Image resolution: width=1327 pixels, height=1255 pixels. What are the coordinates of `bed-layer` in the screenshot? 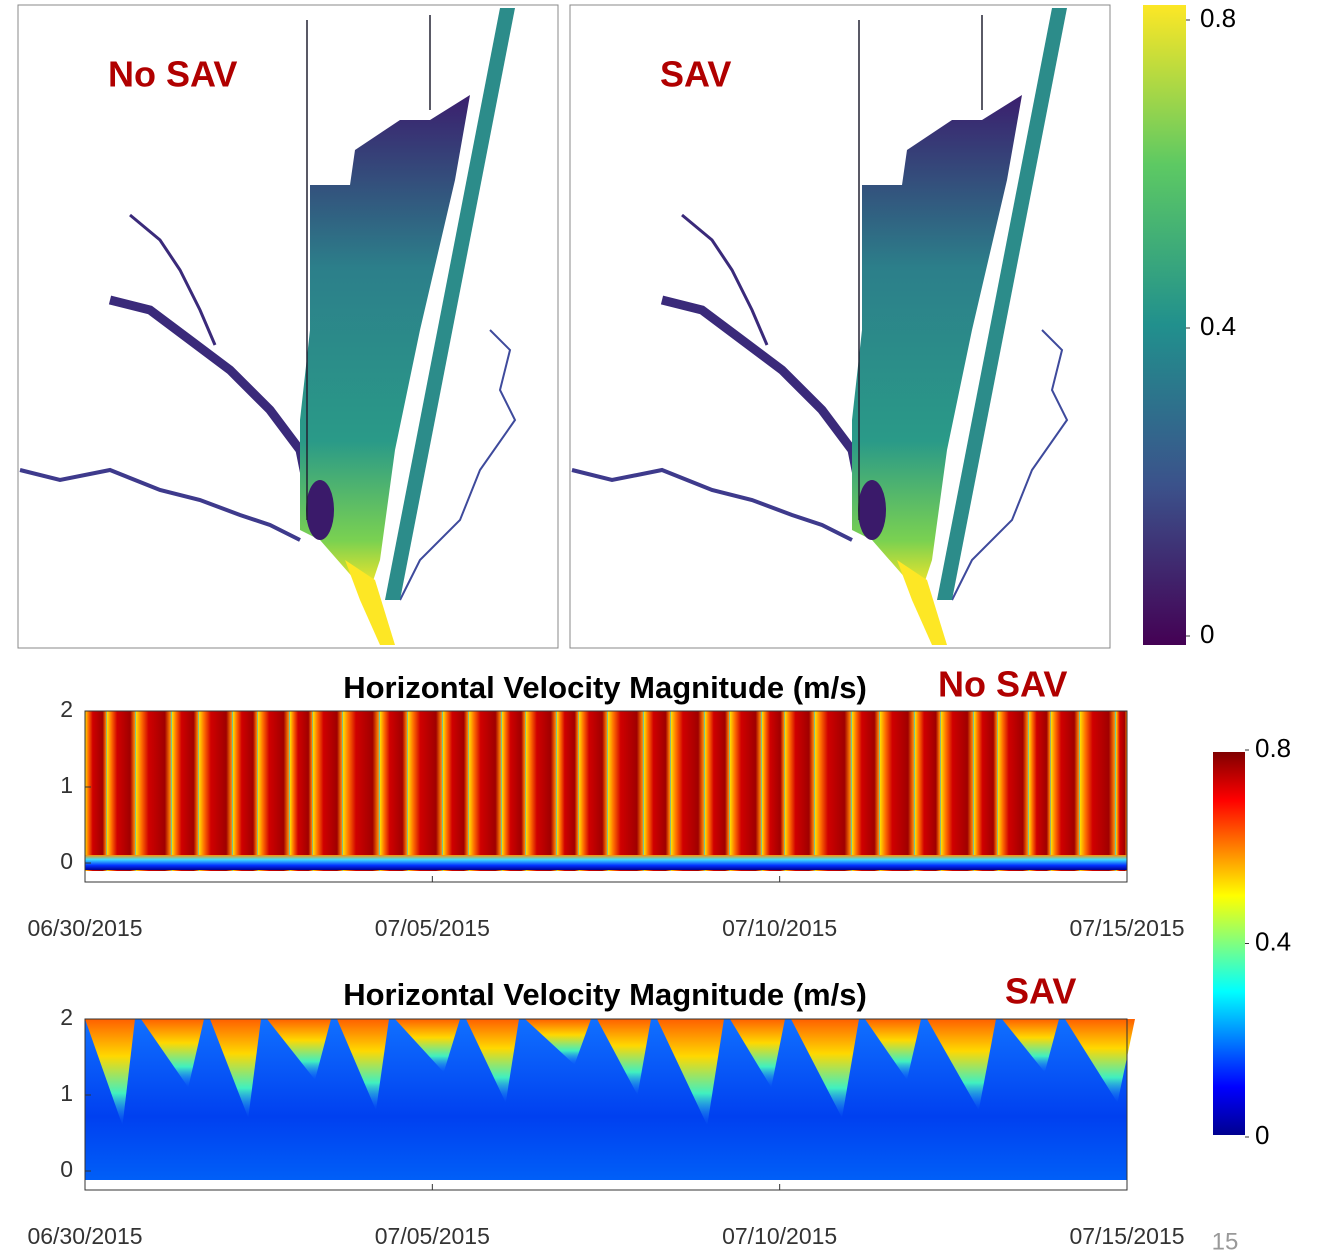 It's located at (606, 862).